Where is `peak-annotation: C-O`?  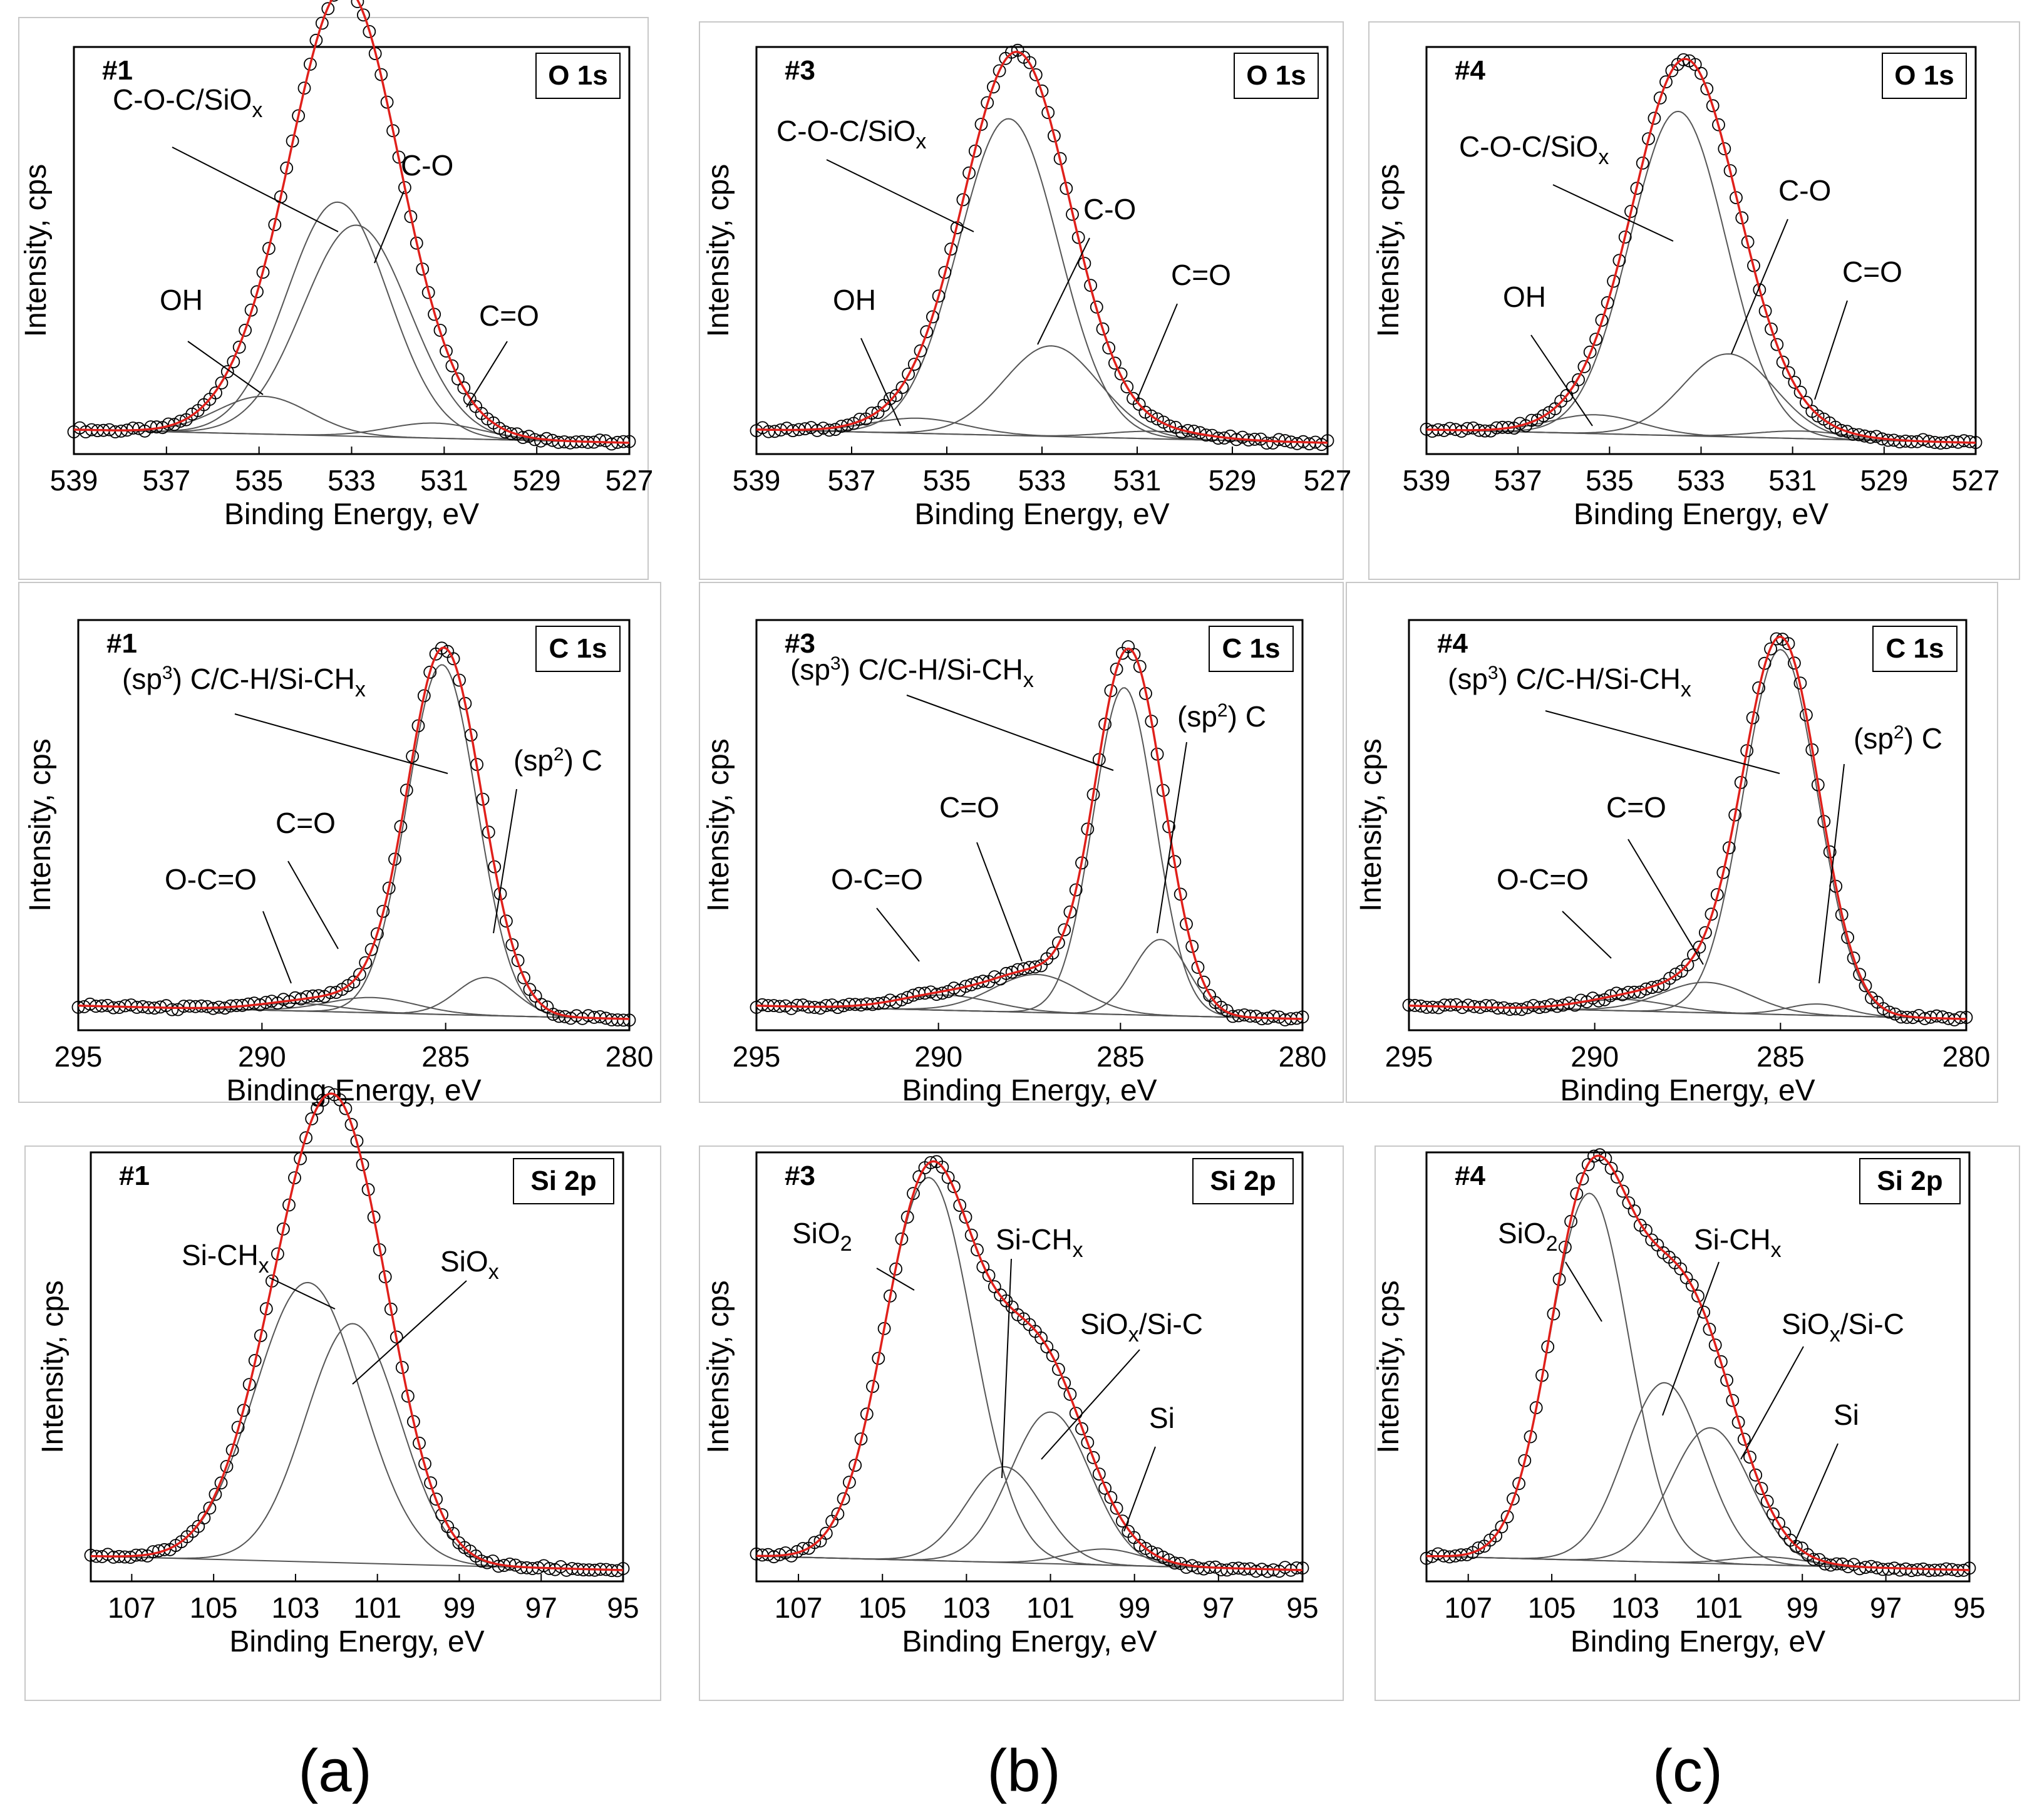 peak-annotation: C-O is located at coordinates (427, 165).